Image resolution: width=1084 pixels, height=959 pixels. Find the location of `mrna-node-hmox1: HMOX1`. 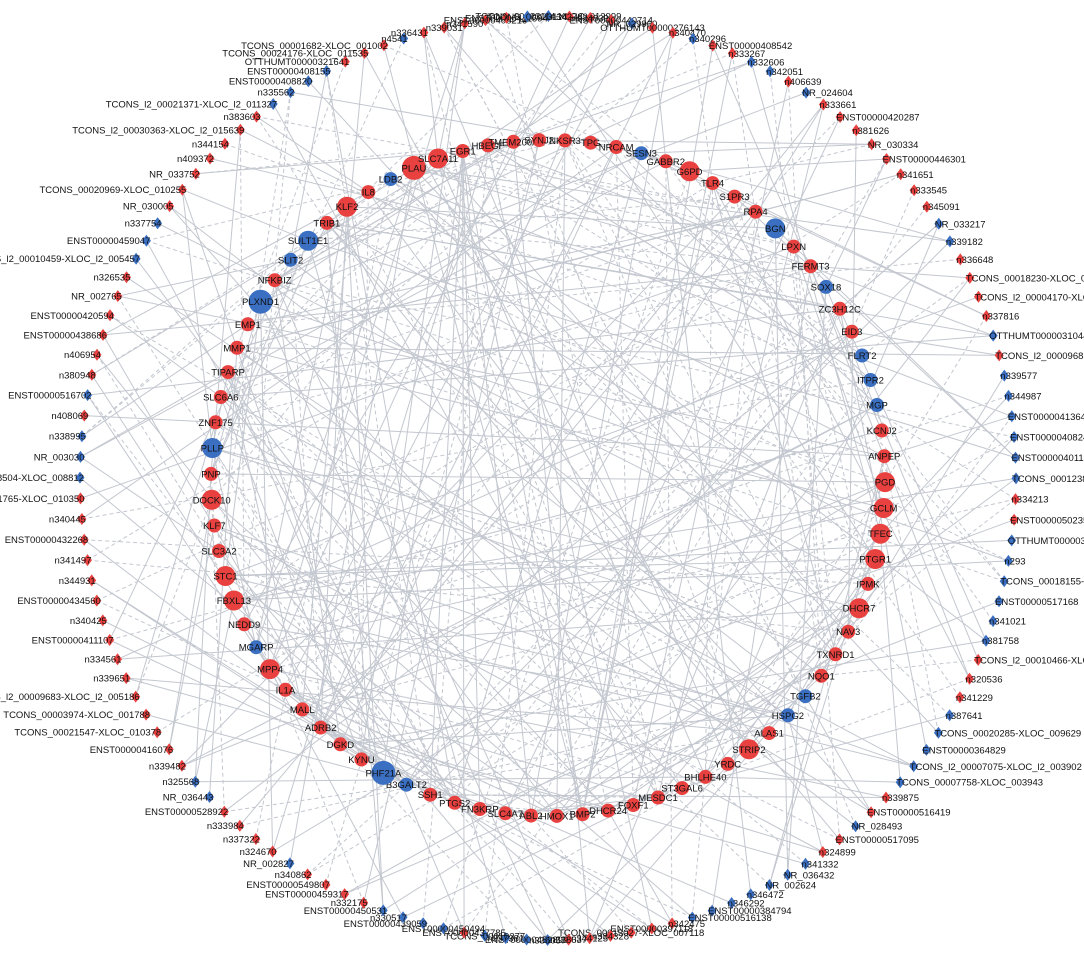

mrna-node-hmox1: HMOX1 is located at coordinates (557, 815).